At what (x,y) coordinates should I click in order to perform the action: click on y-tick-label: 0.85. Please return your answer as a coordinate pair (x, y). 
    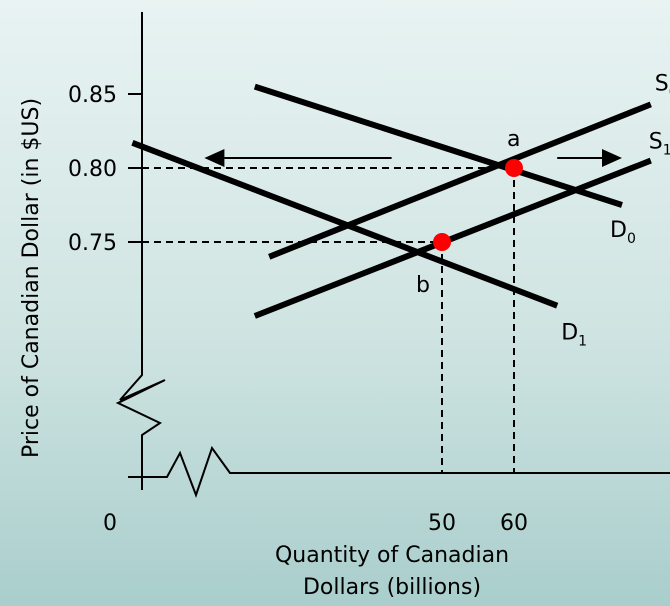
    Looking at the image, I should click on (92, 95).